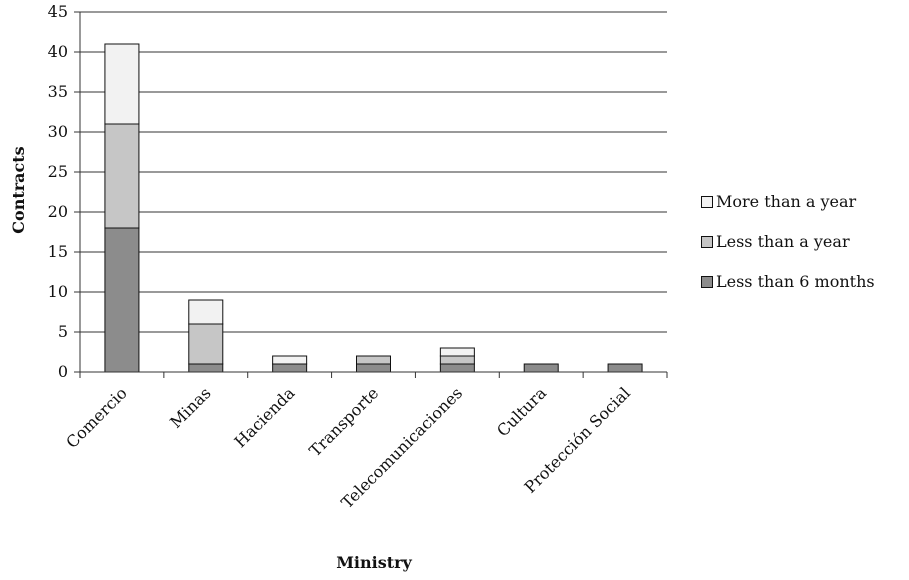 The image size is (909, 580). What do you see at coordinates (58, 91) in the screenshot?
I see `y-tick-label: 35` at bounding box center [58, 91].